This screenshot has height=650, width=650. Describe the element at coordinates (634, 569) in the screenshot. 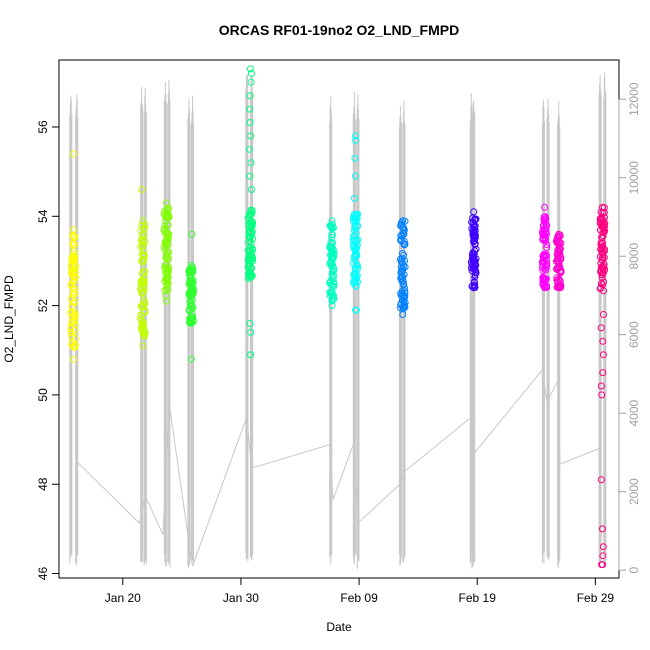

I see `y2-tick-label: 0` at that location.